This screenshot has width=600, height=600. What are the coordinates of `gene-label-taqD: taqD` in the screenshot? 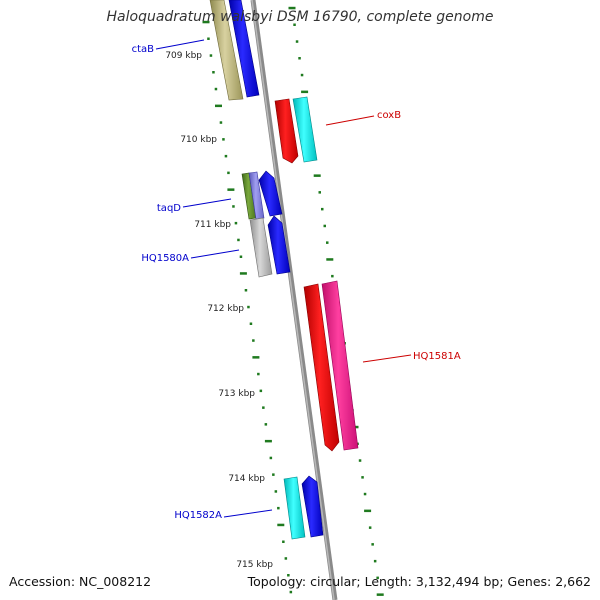 It's located at (169, 208).